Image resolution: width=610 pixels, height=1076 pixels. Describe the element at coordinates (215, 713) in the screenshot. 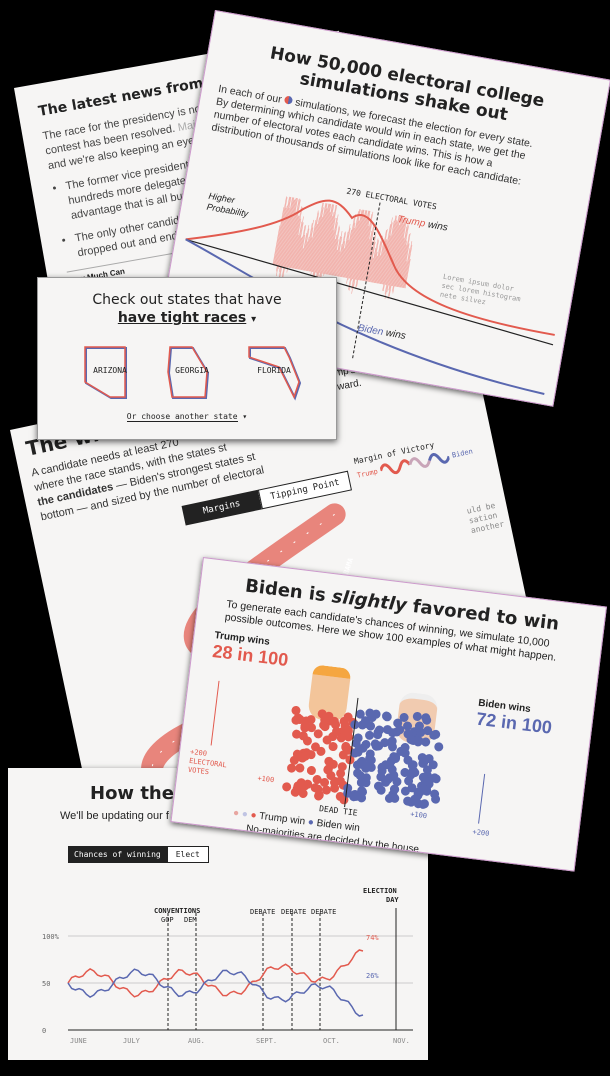

I see `trump-ev-scale` at that location.